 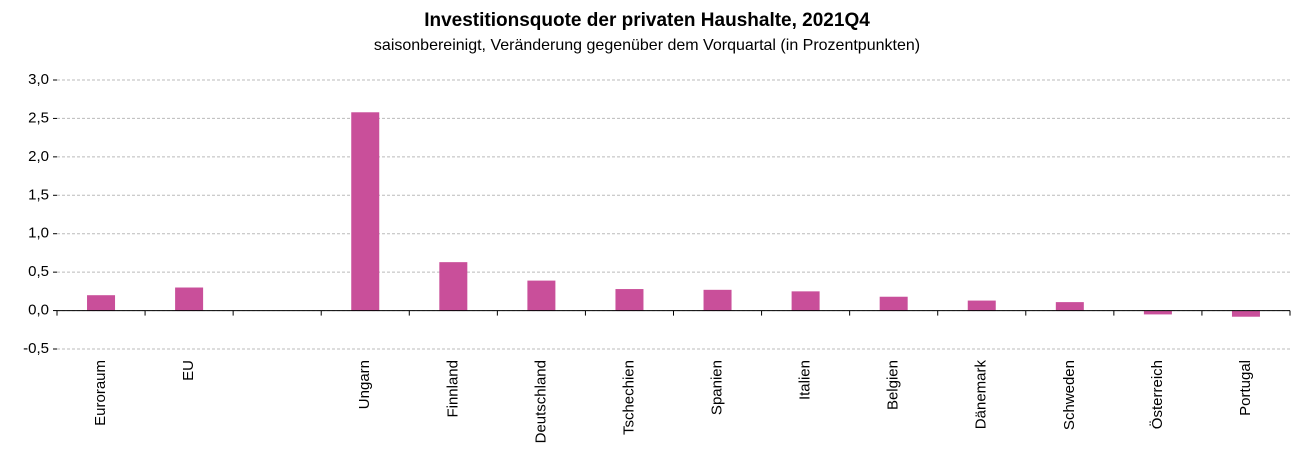 What do you see at coordinates (364, 384) in the screenshot?
I see `x-tick-label: Ungarn` at bounding box center [364, 384].